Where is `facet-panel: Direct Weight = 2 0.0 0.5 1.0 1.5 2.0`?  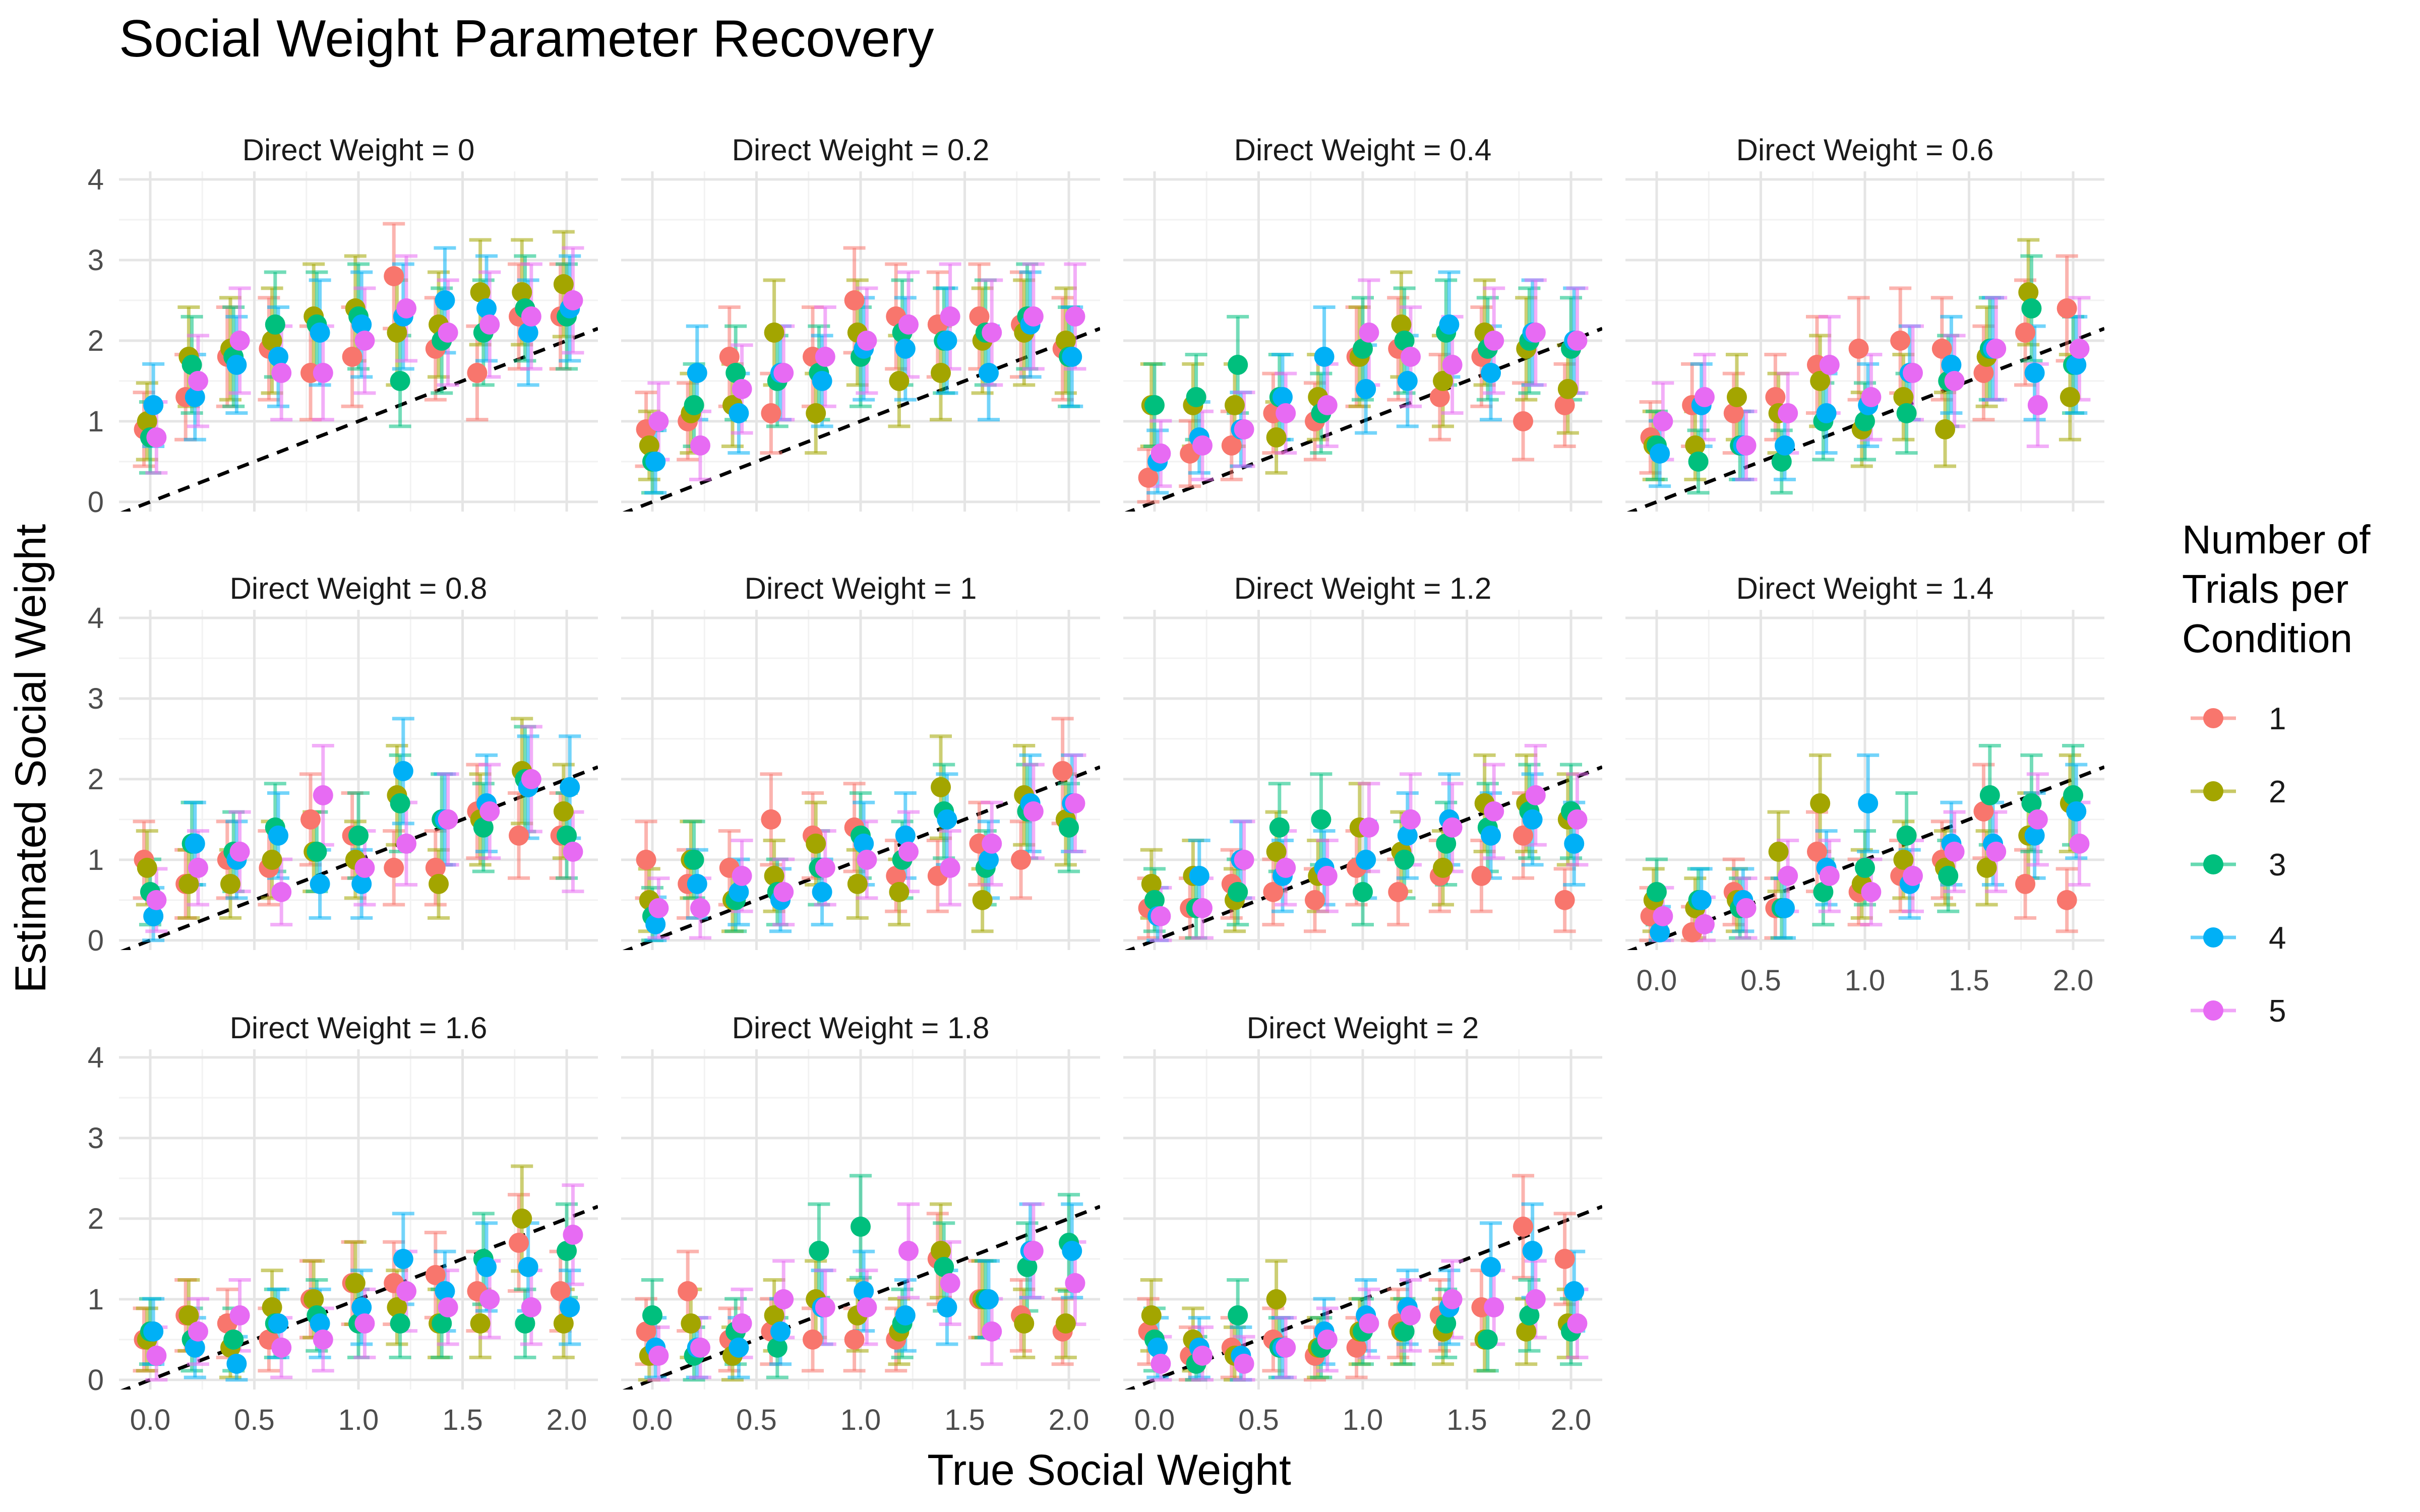
facet-panel: Direct Weight = 2 0.0 0.5 1.0 1.5 2.0 is located at coordinates (1362, 1224).